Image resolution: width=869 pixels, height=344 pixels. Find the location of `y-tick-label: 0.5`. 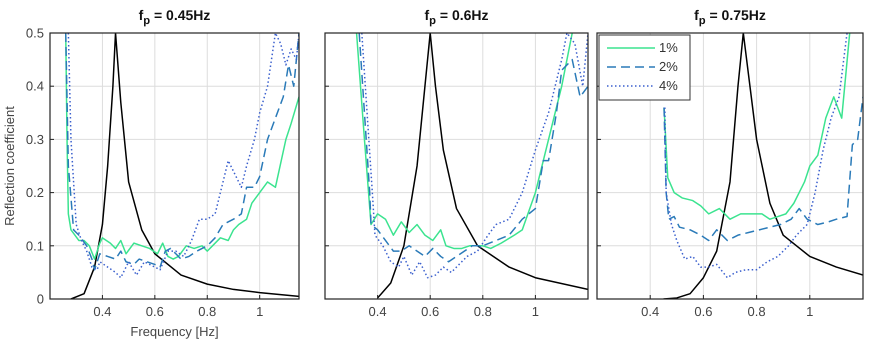

y-tick-label: 0.5 is located at coordinates (35, 33).